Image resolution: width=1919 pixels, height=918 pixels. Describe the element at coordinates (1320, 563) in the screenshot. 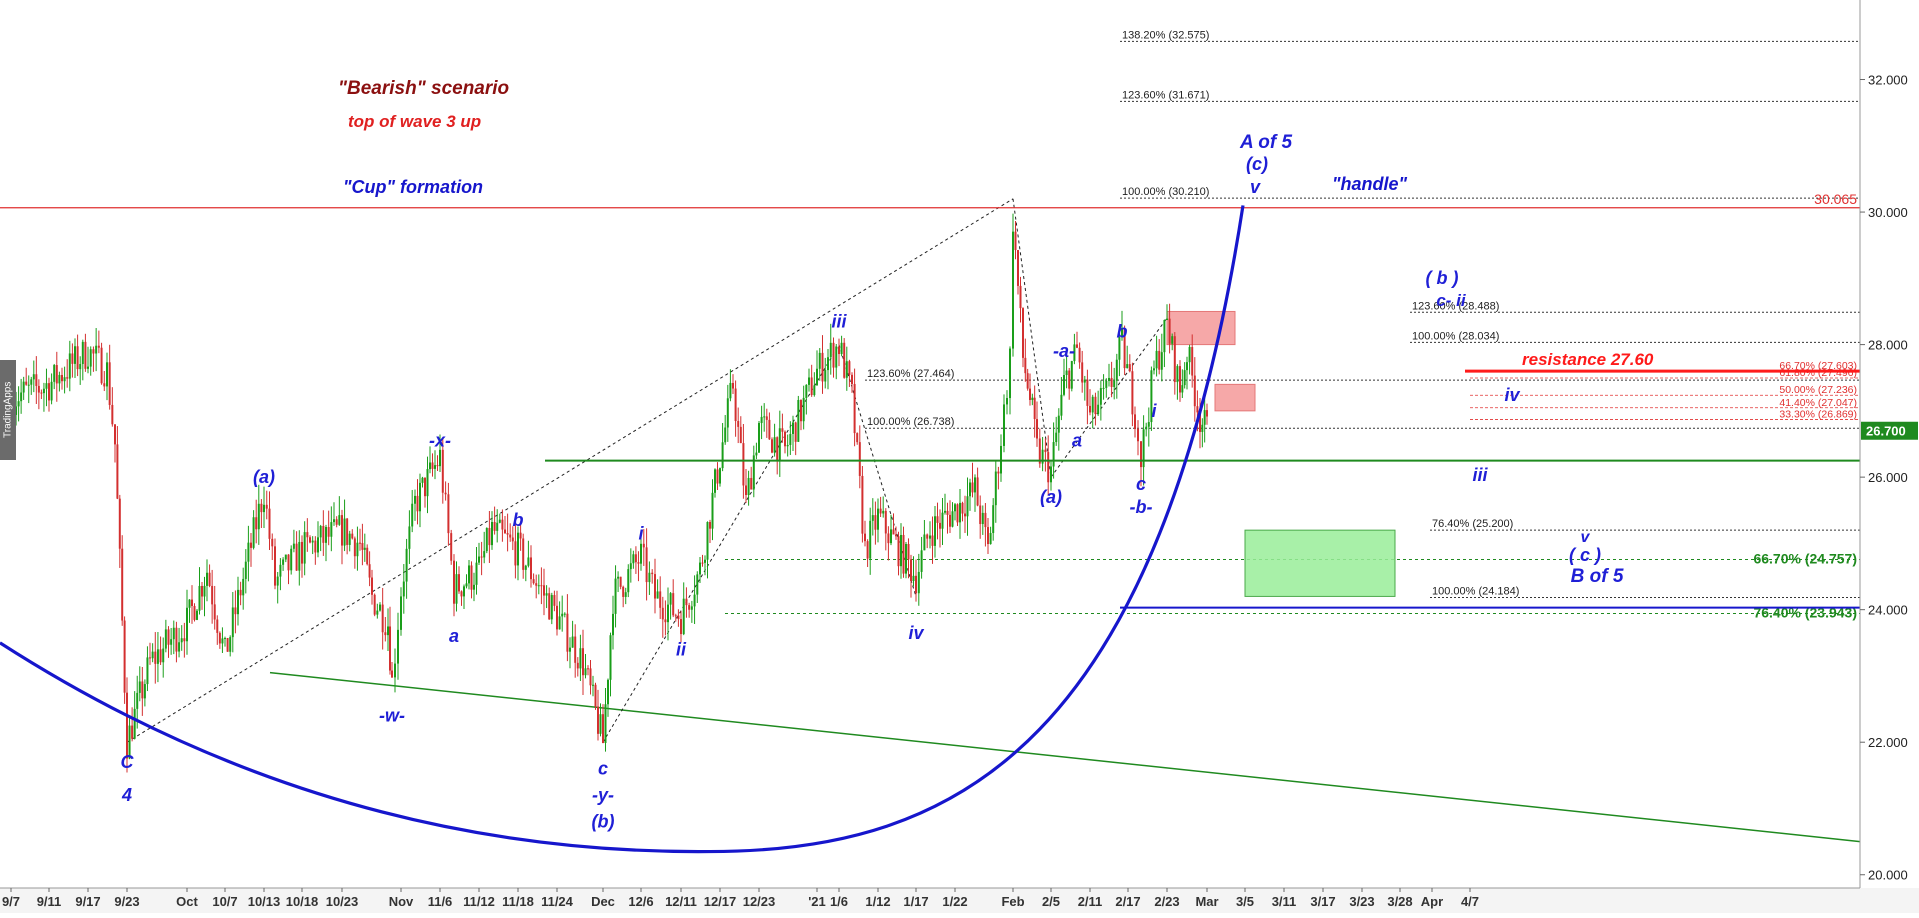

I see `zone-green_target` at that location.